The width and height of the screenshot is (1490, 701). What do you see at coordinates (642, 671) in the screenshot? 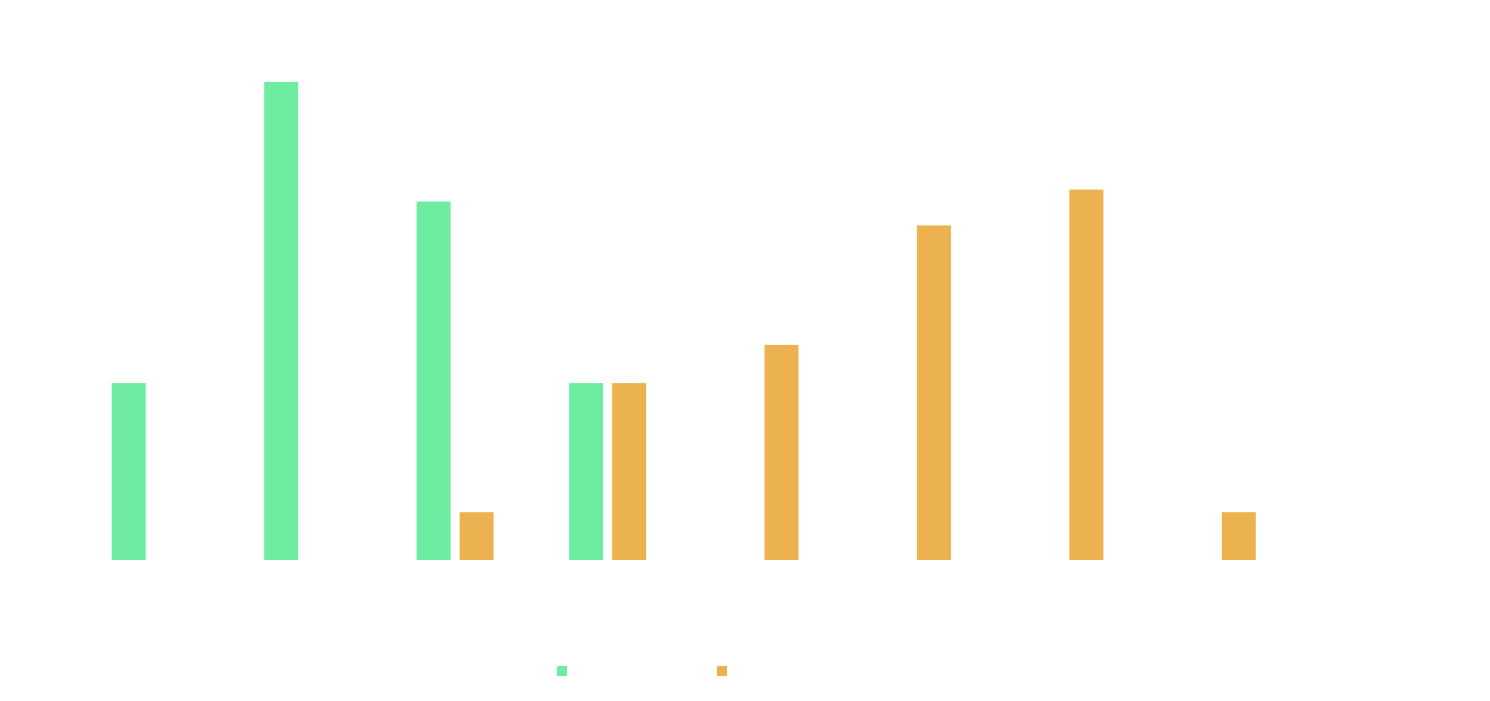
I see `legend` at bounding box center [642, 671].